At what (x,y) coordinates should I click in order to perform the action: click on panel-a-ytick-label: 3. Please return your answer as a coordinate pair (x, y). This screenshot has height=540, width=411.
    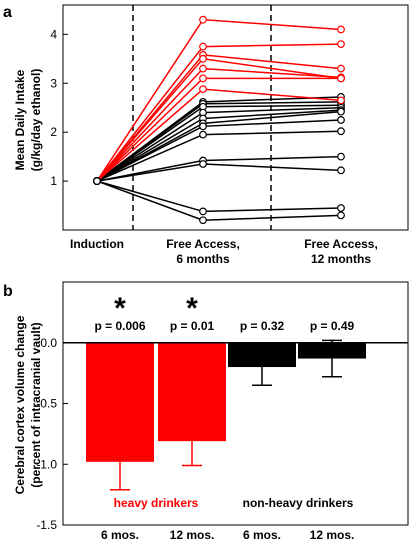
    Looking at the image, I should click on (53, 83).